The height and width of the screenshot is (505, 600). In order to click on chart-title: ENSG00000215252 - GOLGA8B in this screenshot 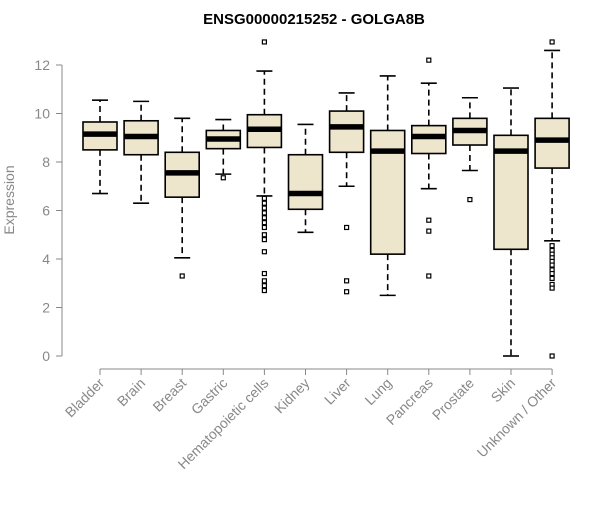, I will do `click(314, 19)`.